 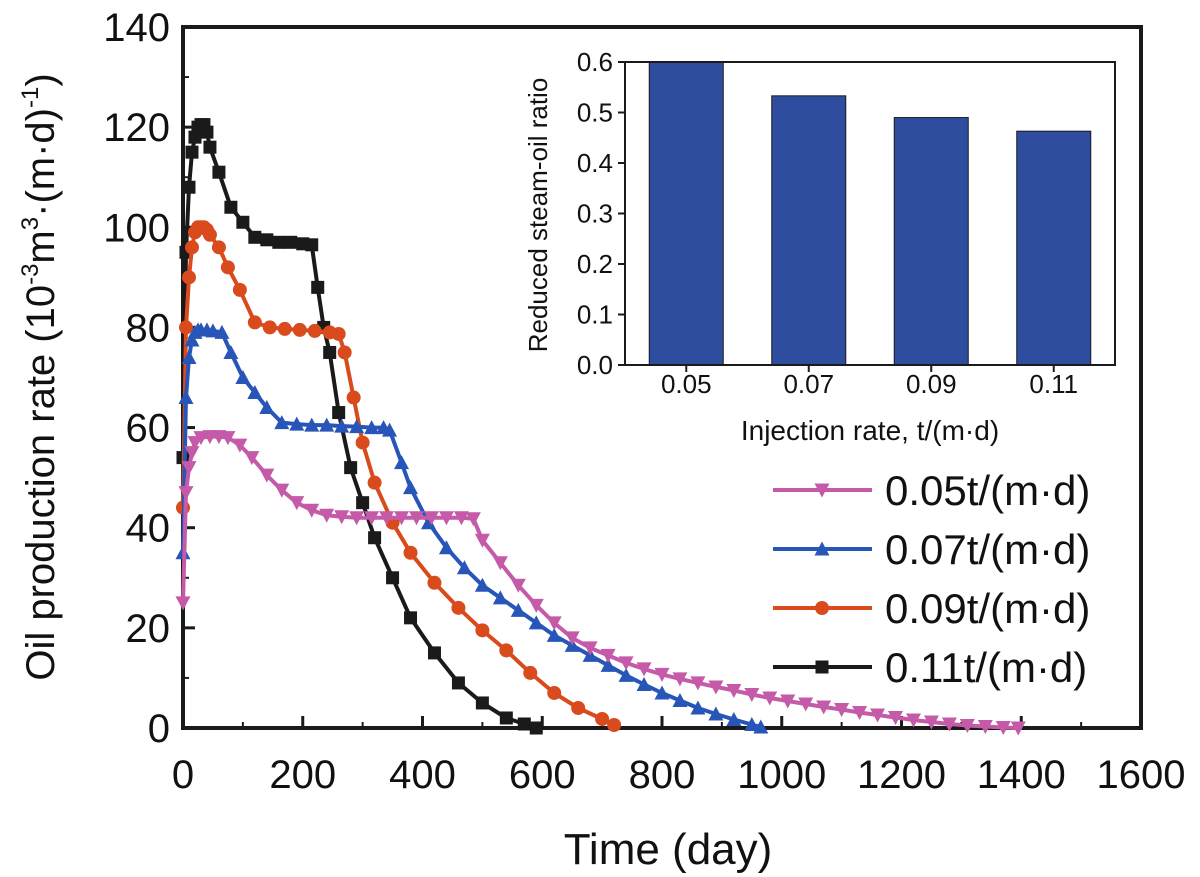 I want to click on y-axis-title: Oil production rate (10-3m3·(m·d)-1), so click(x=40, y=376).